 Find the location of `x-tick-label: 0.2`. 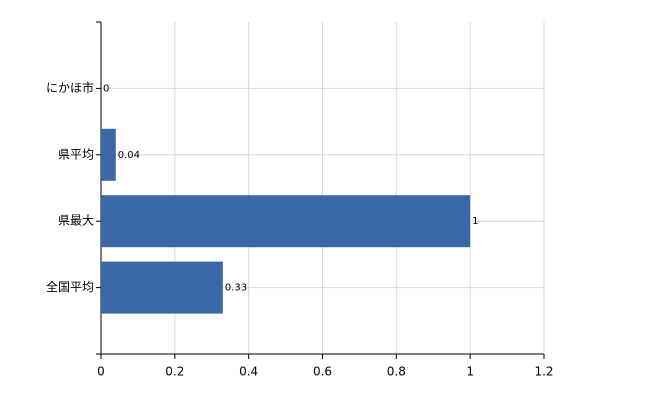

x-tick-label: 0.2 is located at coordinates (174, 372).